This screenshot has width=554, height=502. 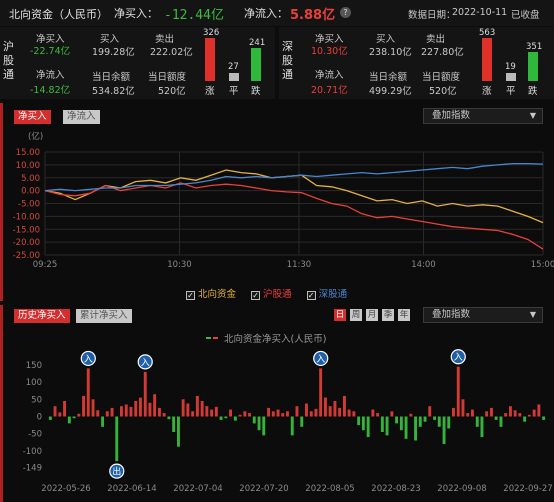 What do you see at coordinates (179, 265) in the screenshot?
I see `x-tick-label: 10:30` at bounding box center [179, 265].